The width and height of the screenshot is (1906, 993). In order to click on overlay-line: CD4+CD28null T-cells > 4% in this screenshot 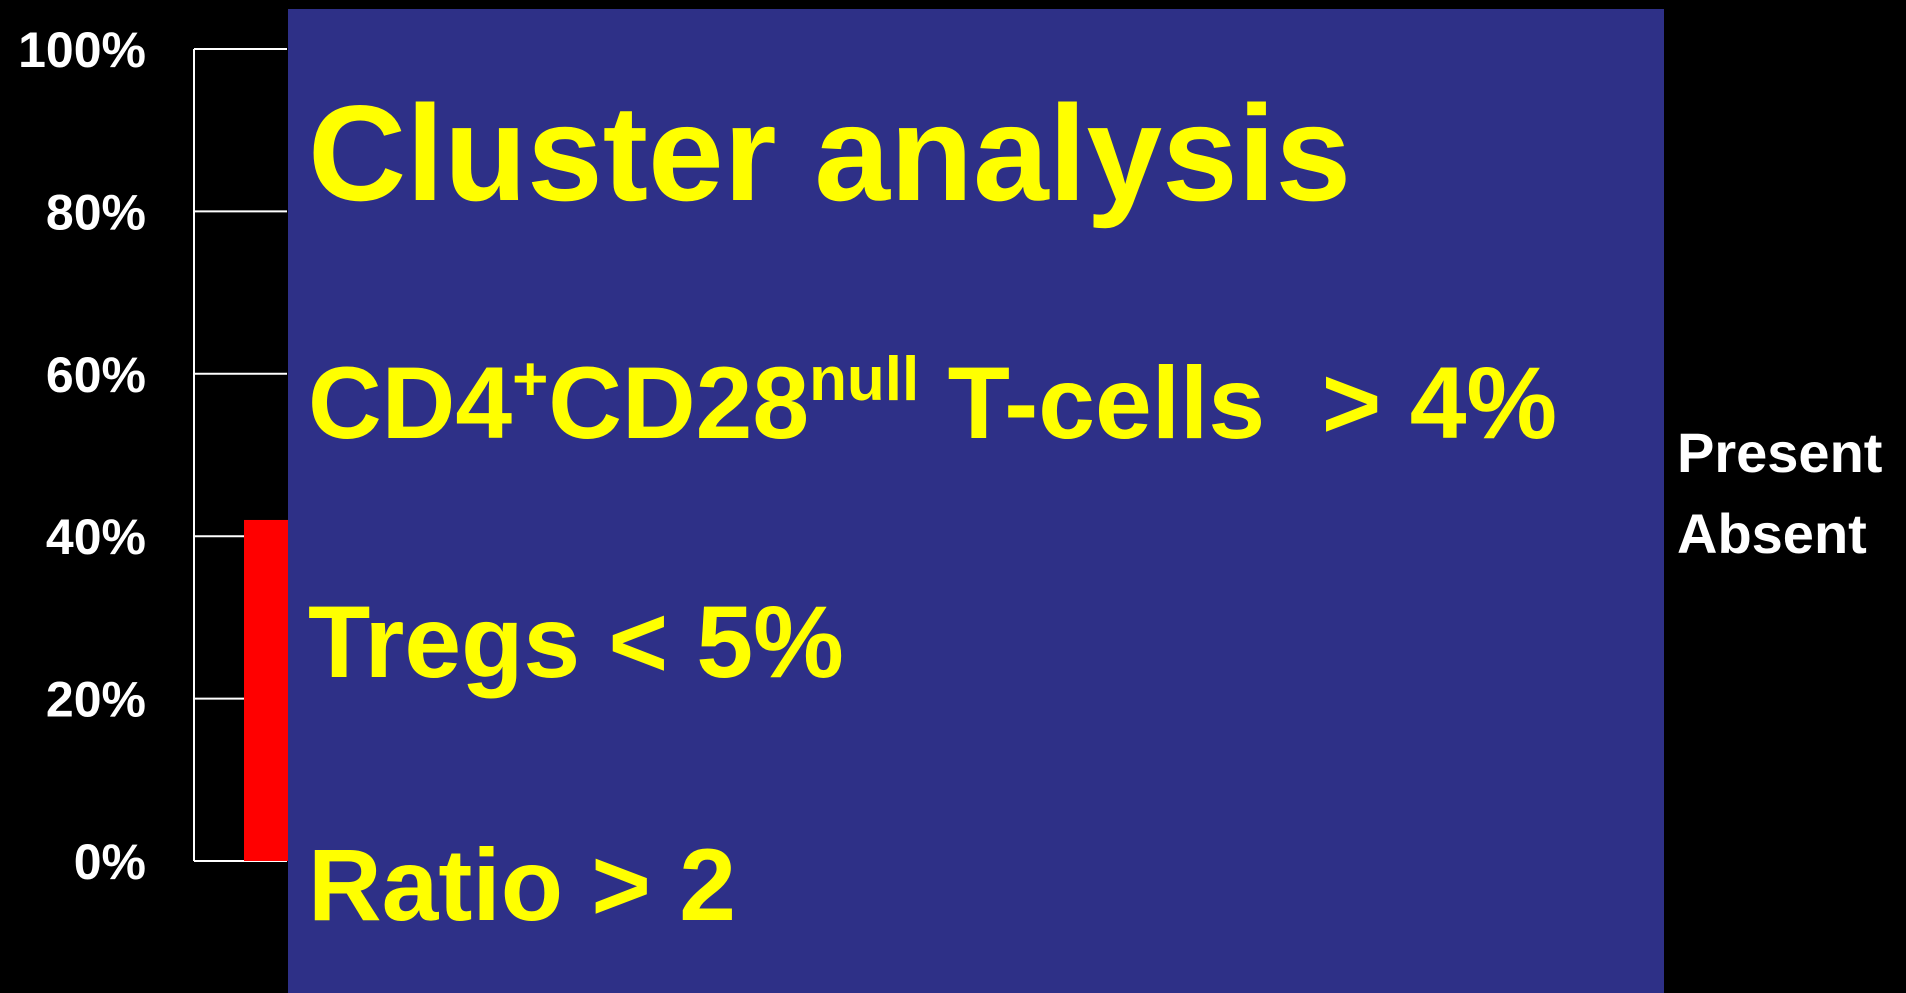, I will do `click(932, 402)`.